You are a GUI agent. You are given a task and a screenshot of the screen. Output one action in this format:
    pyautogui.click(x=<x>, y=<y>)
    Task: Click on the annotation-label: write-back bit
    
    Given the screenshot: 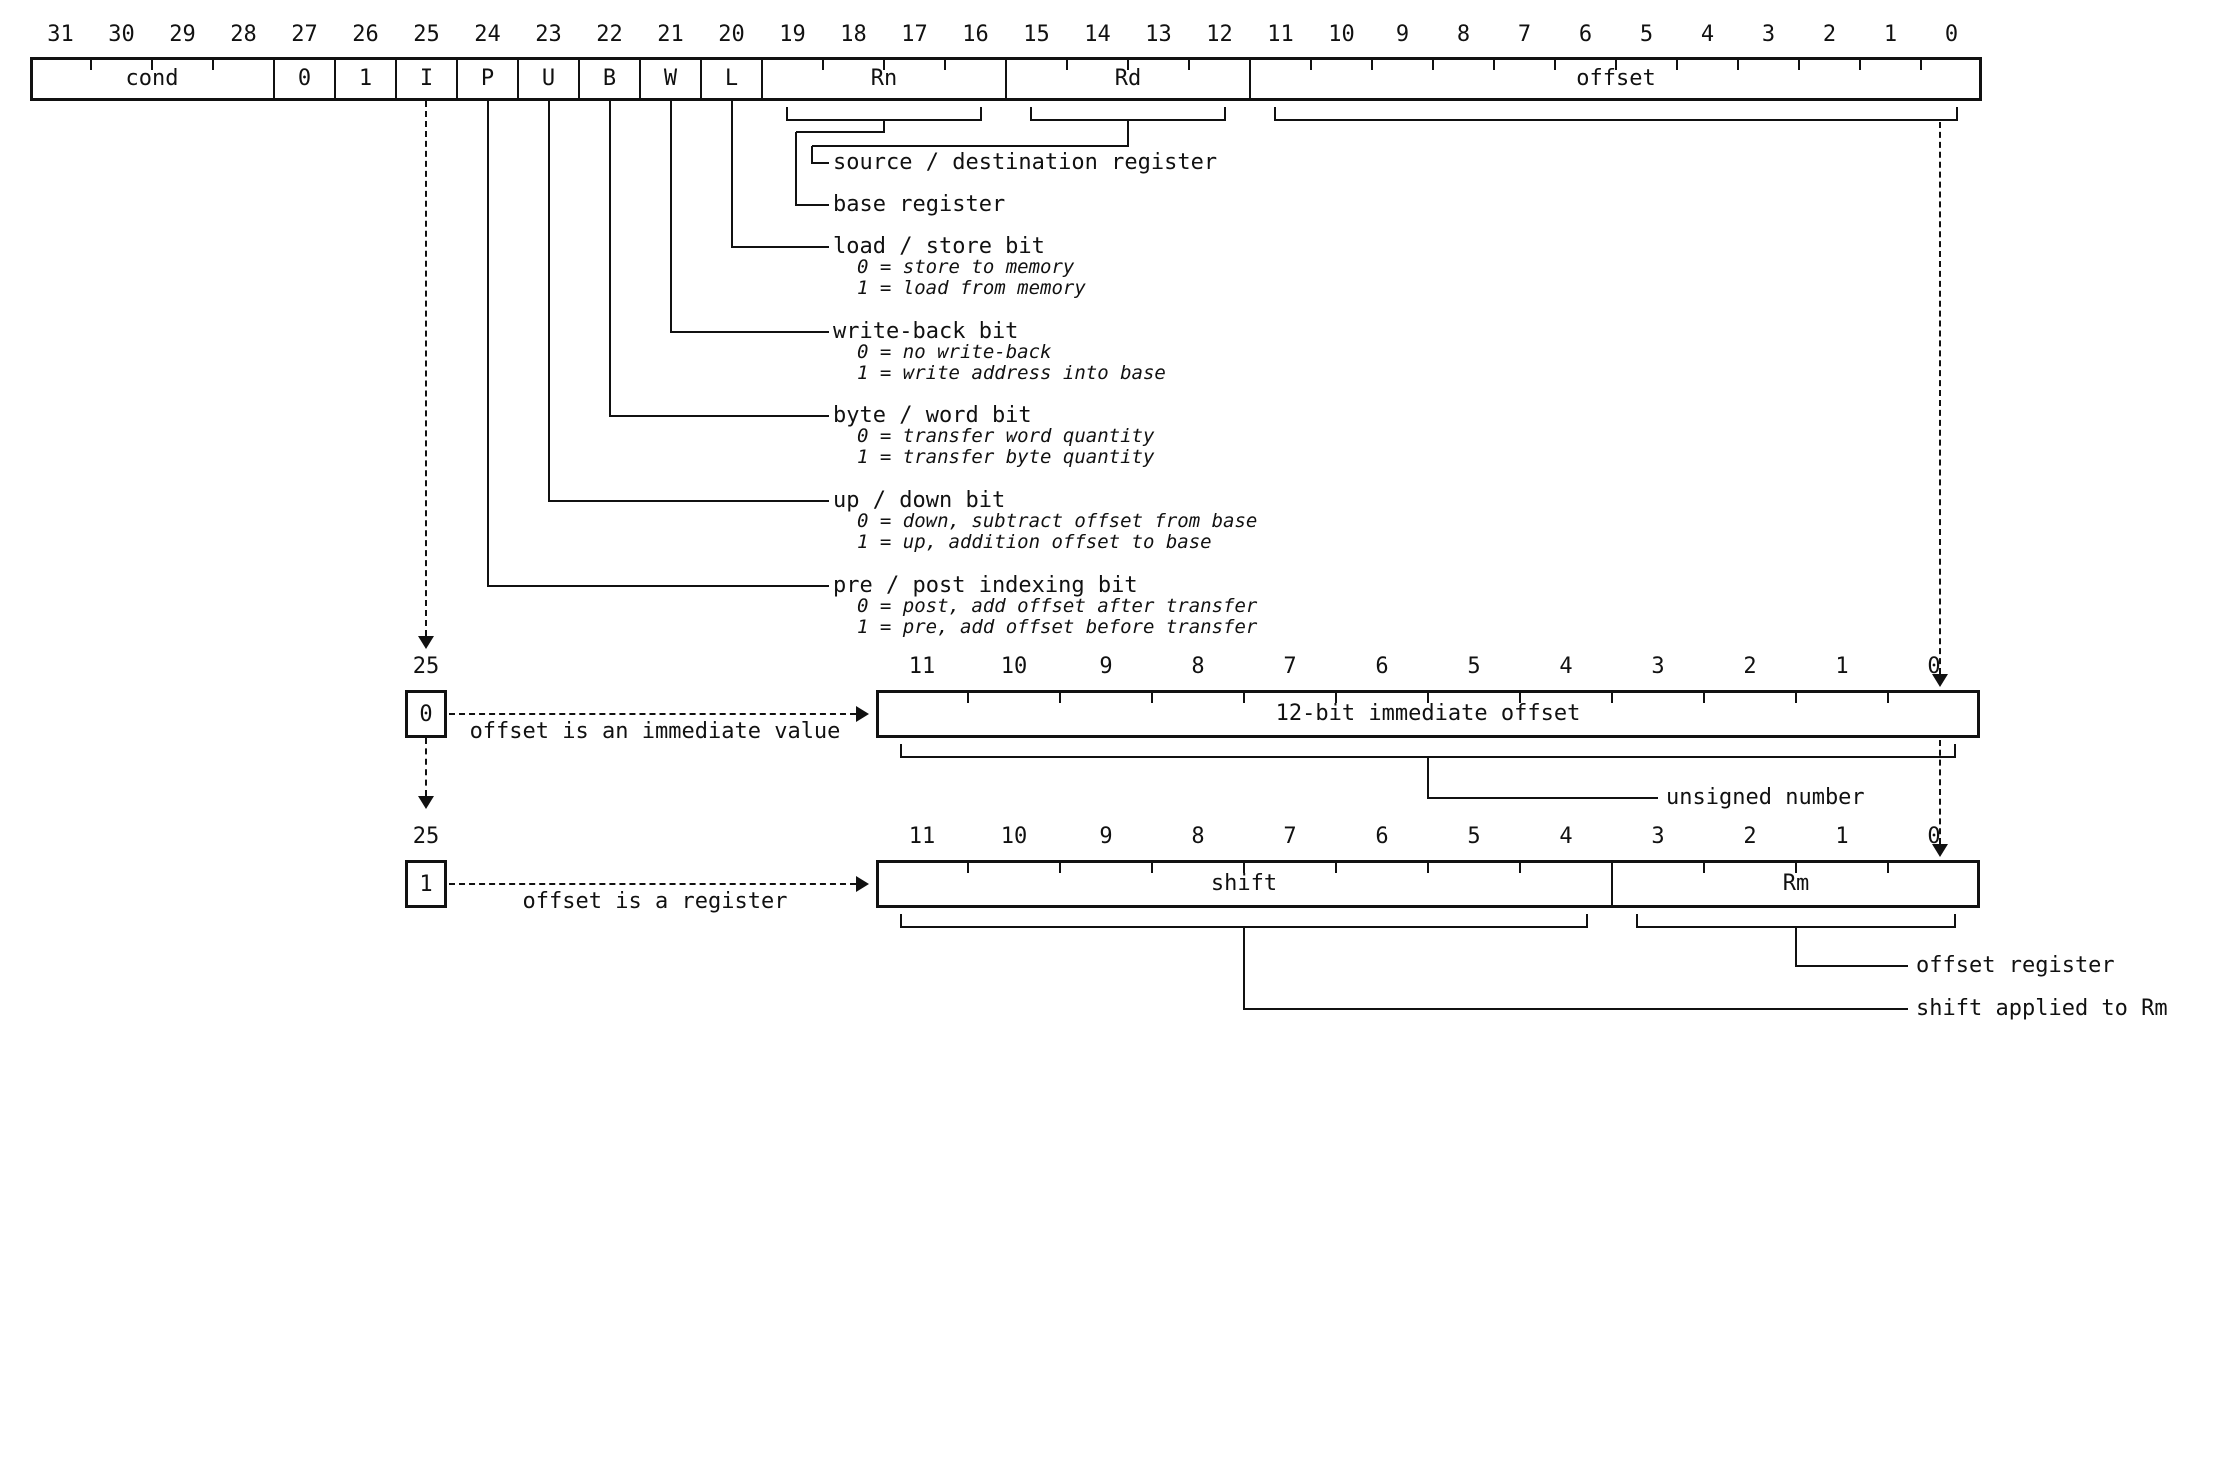 What is the action you would take?
    pyautogui.click(x=926, y=331)
    